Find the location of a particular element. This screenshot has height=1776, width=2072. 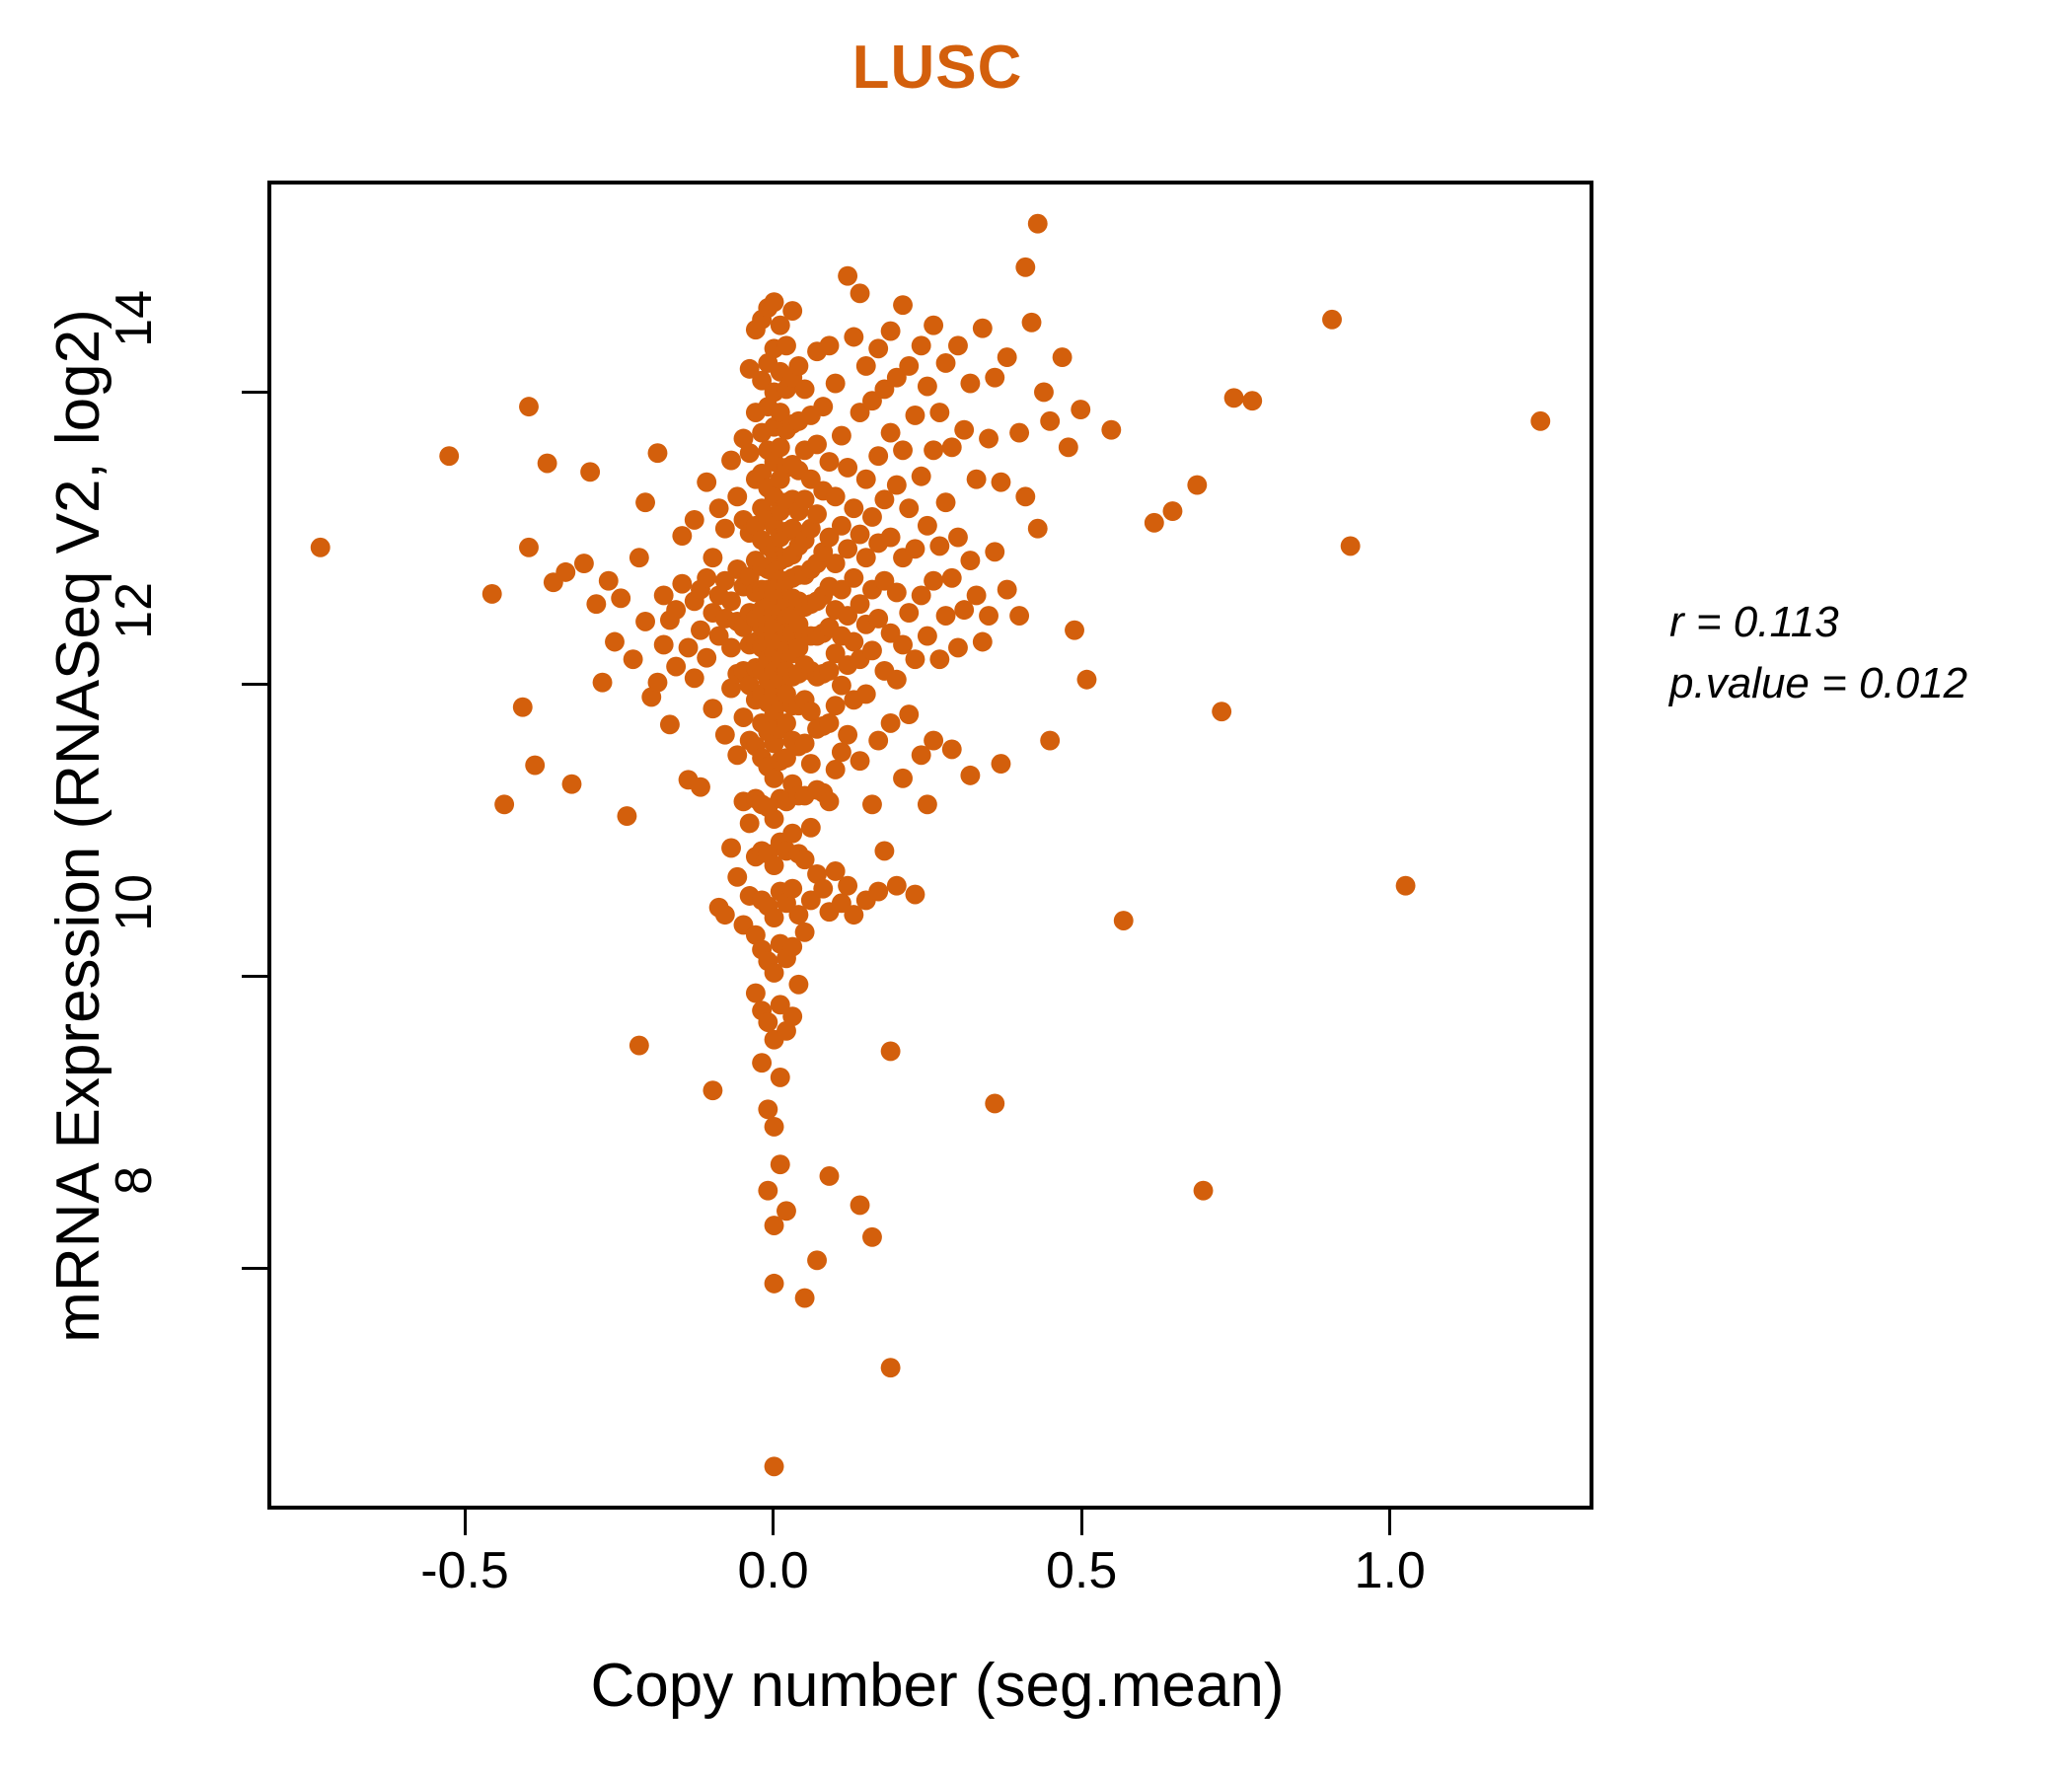

y-axis-title: mRNA Expression (RNASeq V2, log2) is located at coordinates (78, 826).